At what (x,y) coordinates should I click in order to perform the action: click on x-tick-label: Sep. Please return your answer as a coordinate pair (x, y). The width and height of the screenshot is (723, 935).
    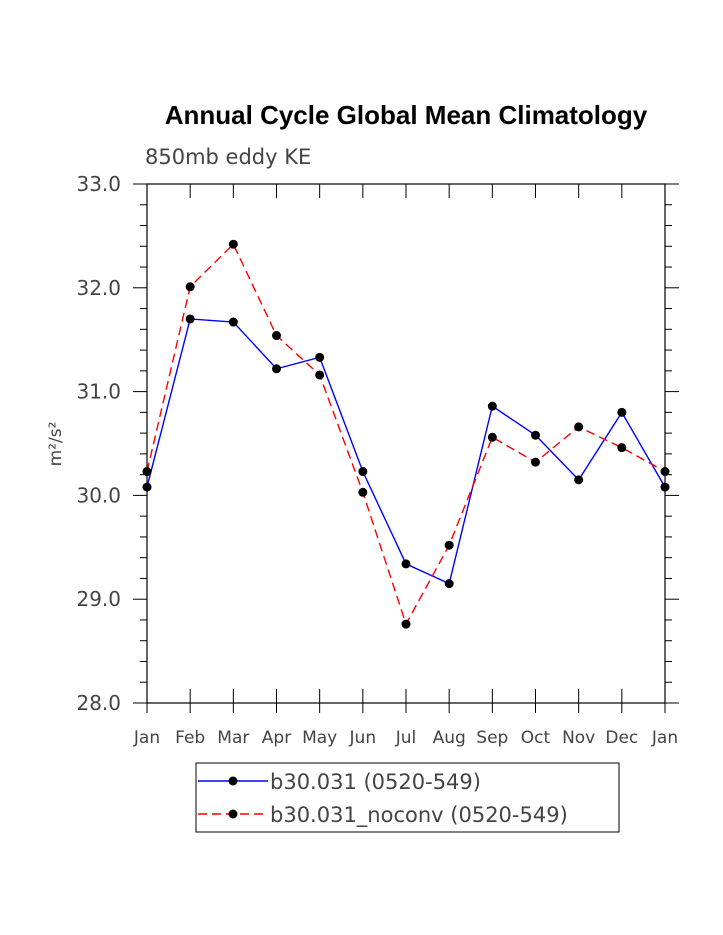
    Looking at the image, I should click on (492, 738).